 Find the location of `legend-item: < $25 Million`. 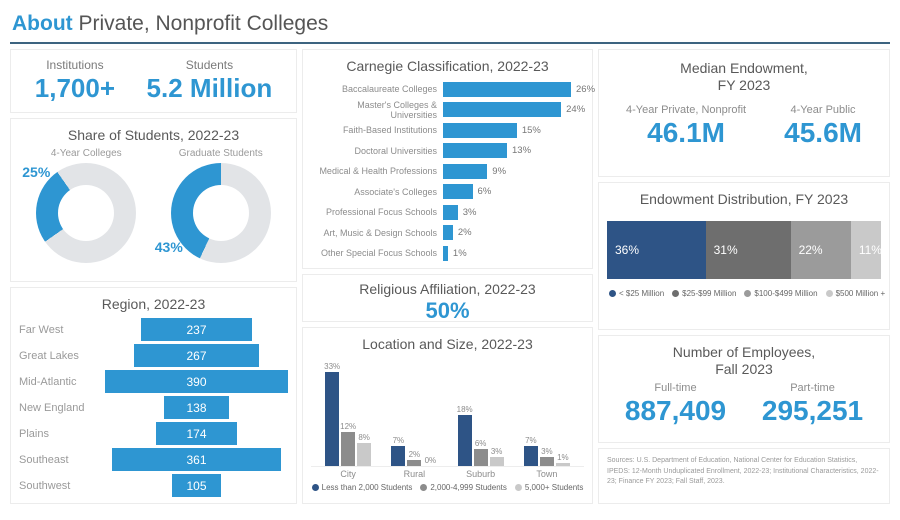

legend-item: < $25 Million is located at coordinates (636, 293).